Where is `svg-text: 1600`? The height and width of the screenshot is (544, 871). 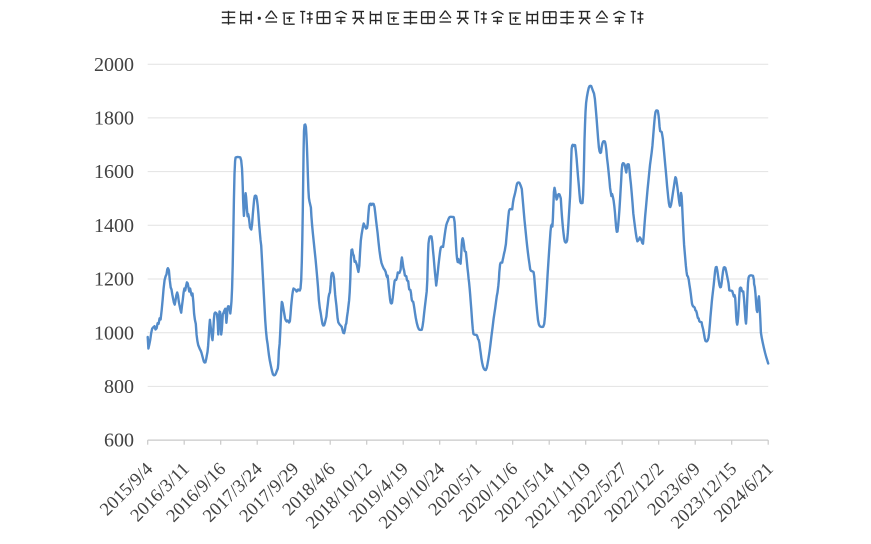
svg-text: 1600 is located at coordinates (114, 172).